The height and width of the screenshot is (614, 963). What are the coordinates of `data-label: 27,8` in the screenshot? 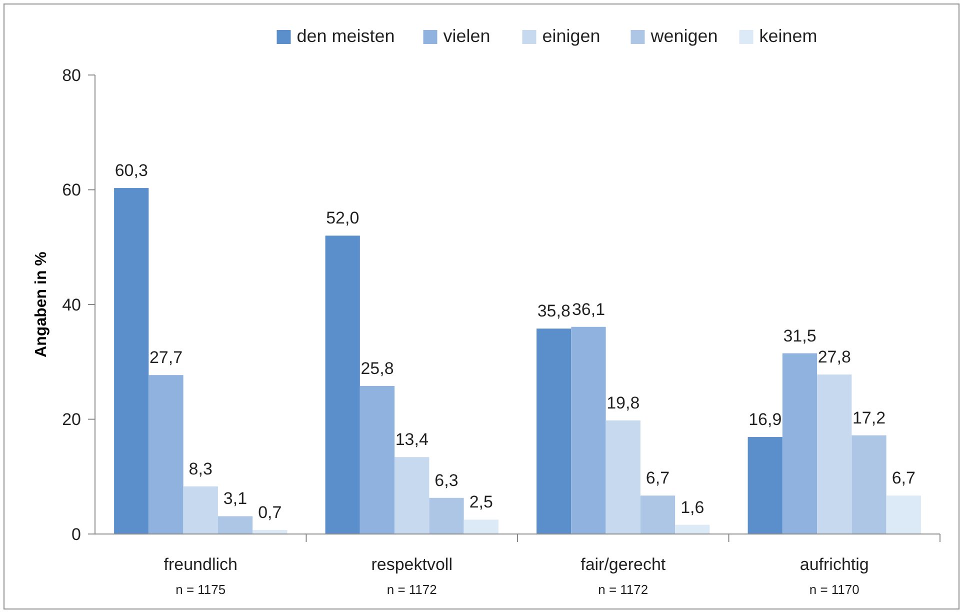 It's located at (834, 356).